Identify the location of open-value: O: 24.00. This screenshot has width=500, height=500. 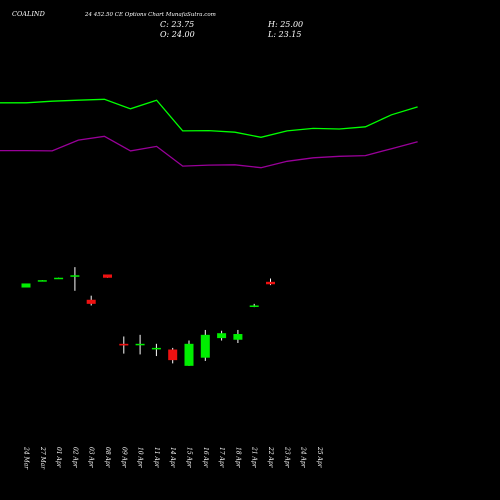
(177, 34).